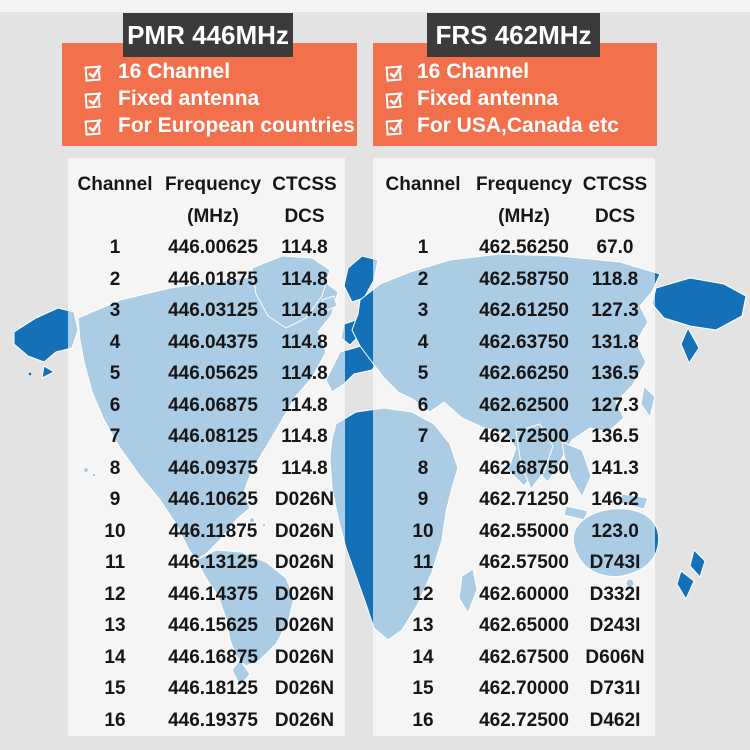 Image resolution: width=750 pixels, height=750 pixels. I want to click on frequency-cell: 446.08125, so click(213, 437).